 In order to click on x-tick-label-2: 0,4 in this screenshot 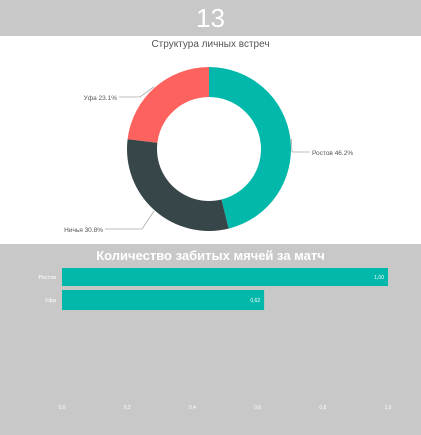, I will do `click(192, 408)`.